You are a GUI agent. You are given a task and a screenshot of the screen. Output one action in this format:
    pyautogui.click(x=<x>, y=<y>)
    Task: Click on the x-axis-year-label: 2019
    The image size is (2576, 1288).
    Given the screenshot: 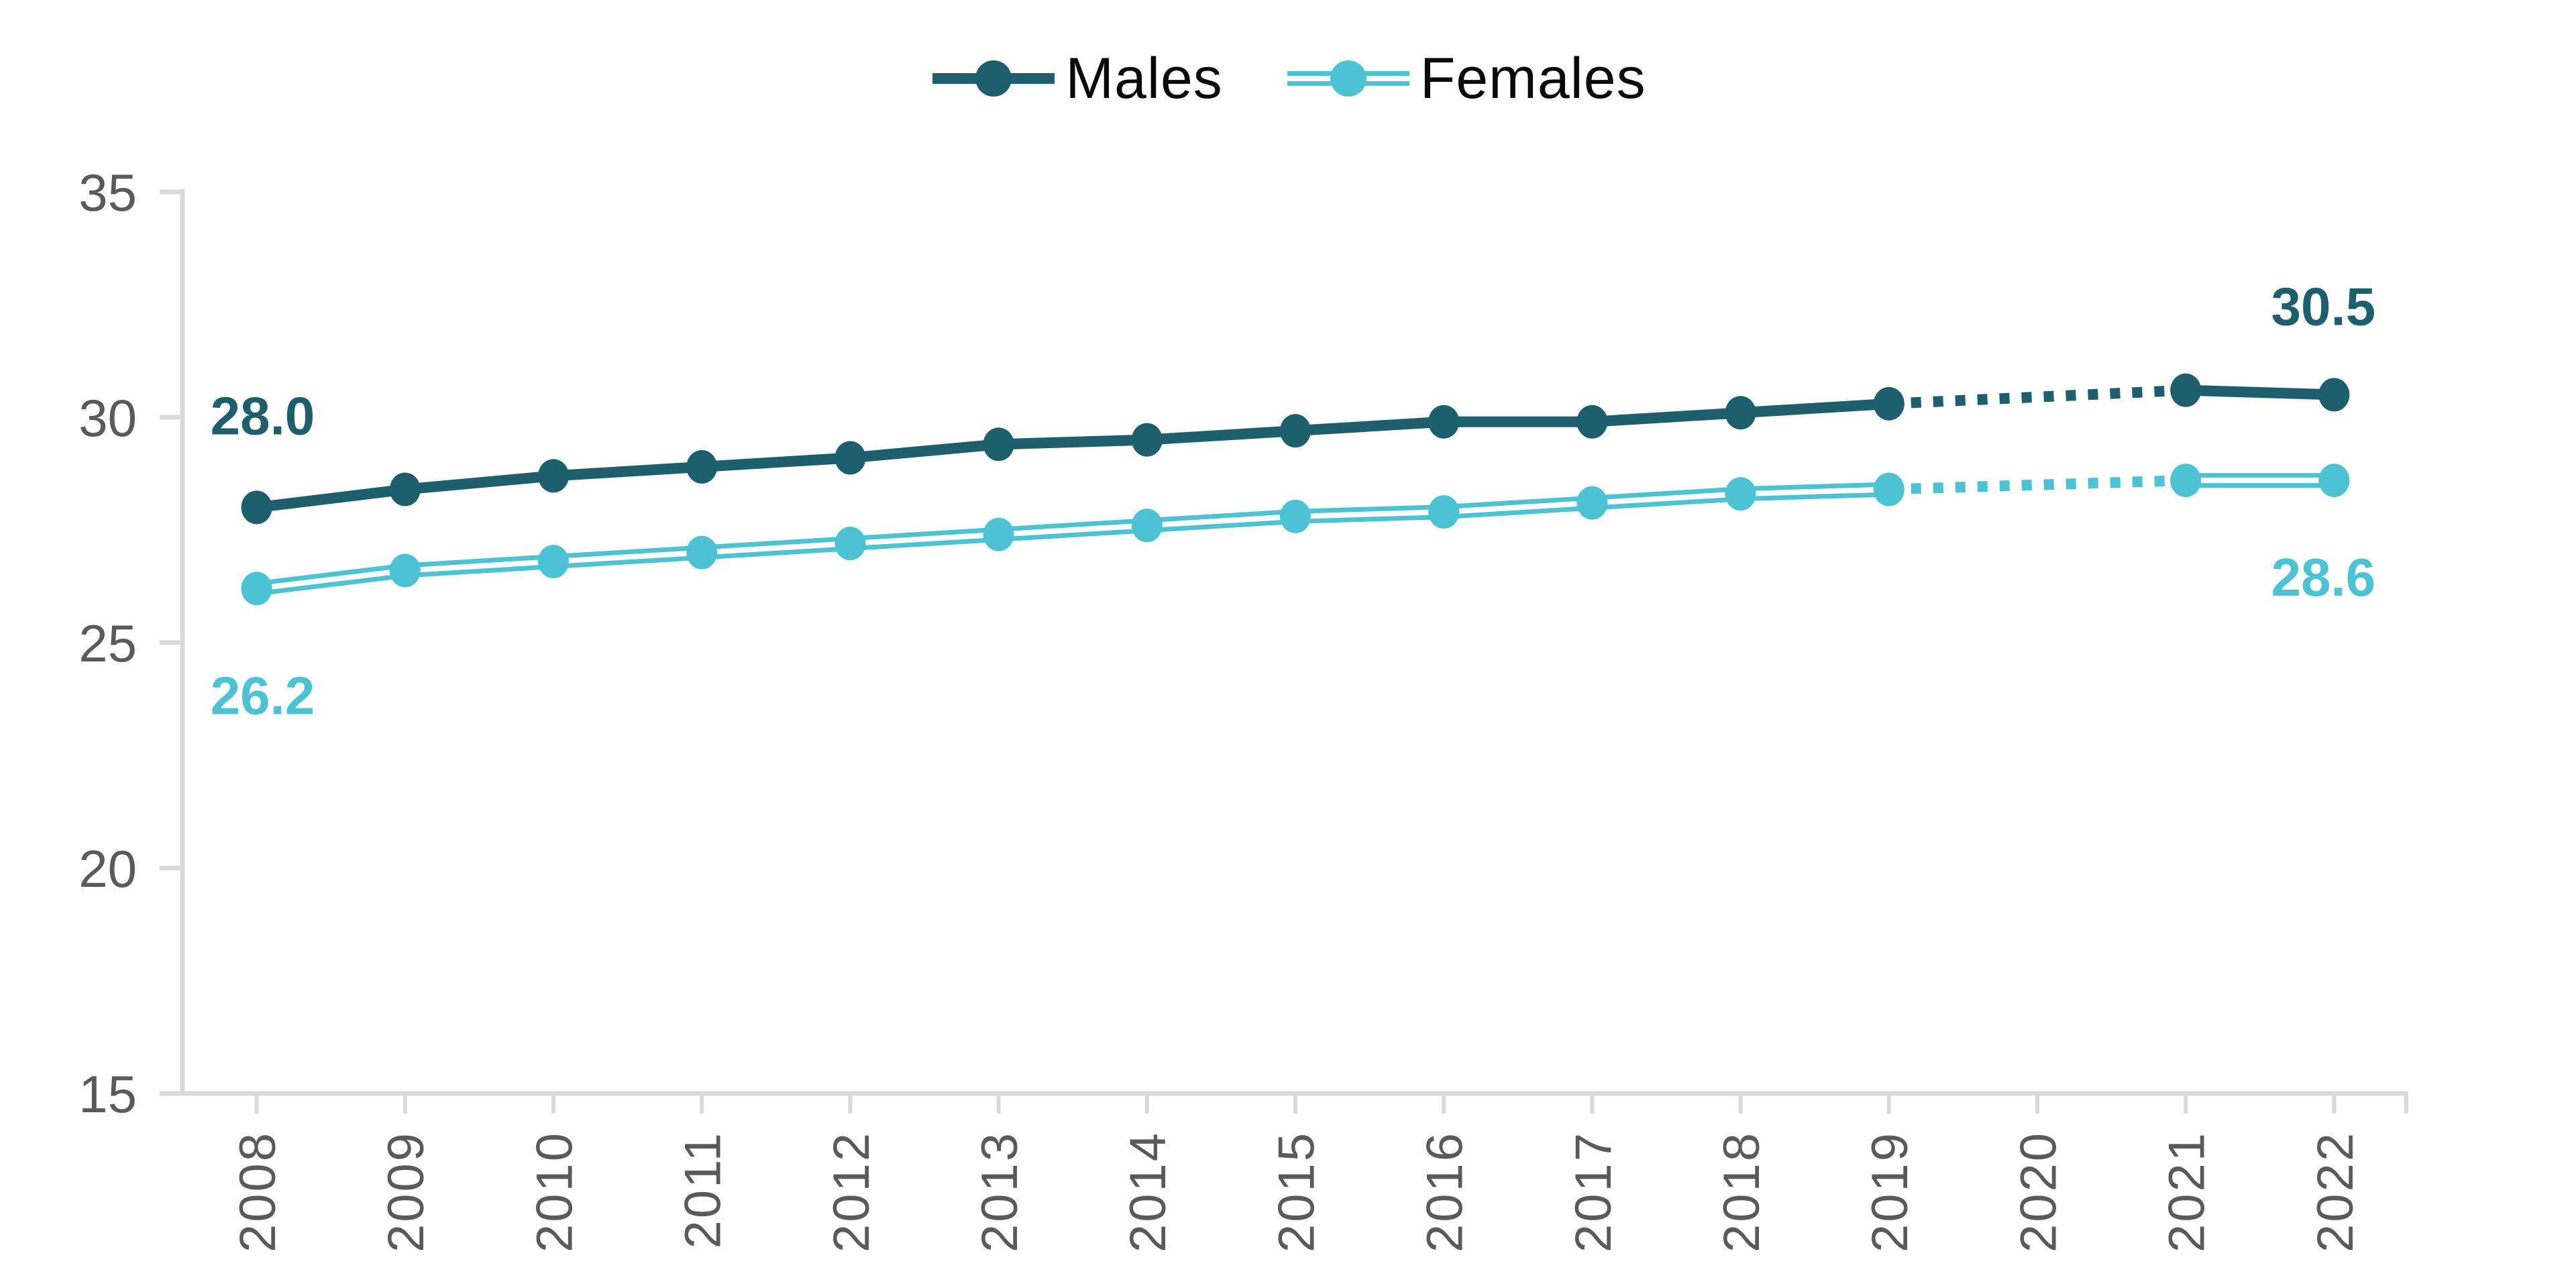 What is the action you would take?
    pyautogui.click(x=1890, y=1191)
    